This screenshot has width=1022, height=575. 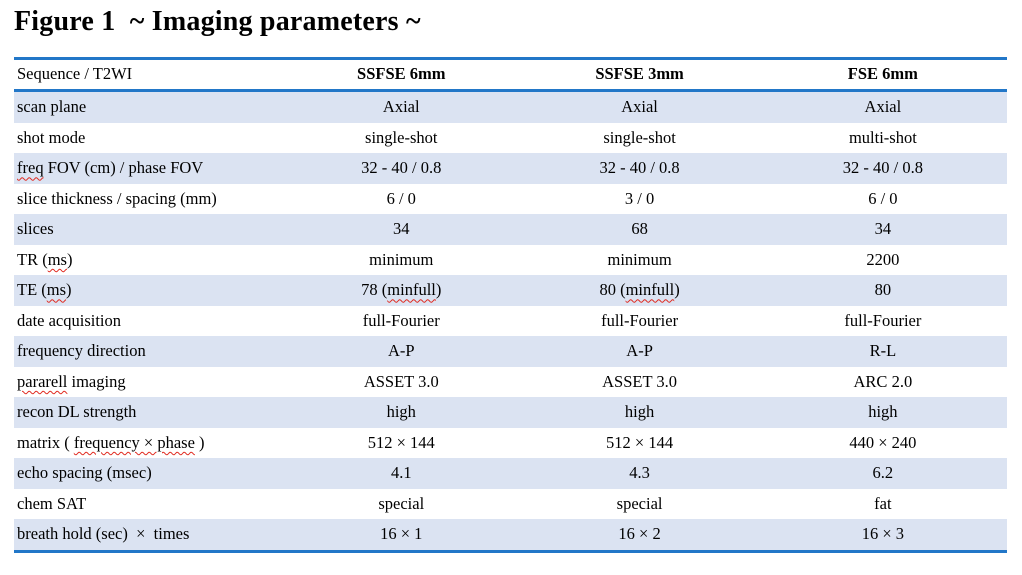 I want to click on row-label: date acquisition, so click(x=69, y=320).